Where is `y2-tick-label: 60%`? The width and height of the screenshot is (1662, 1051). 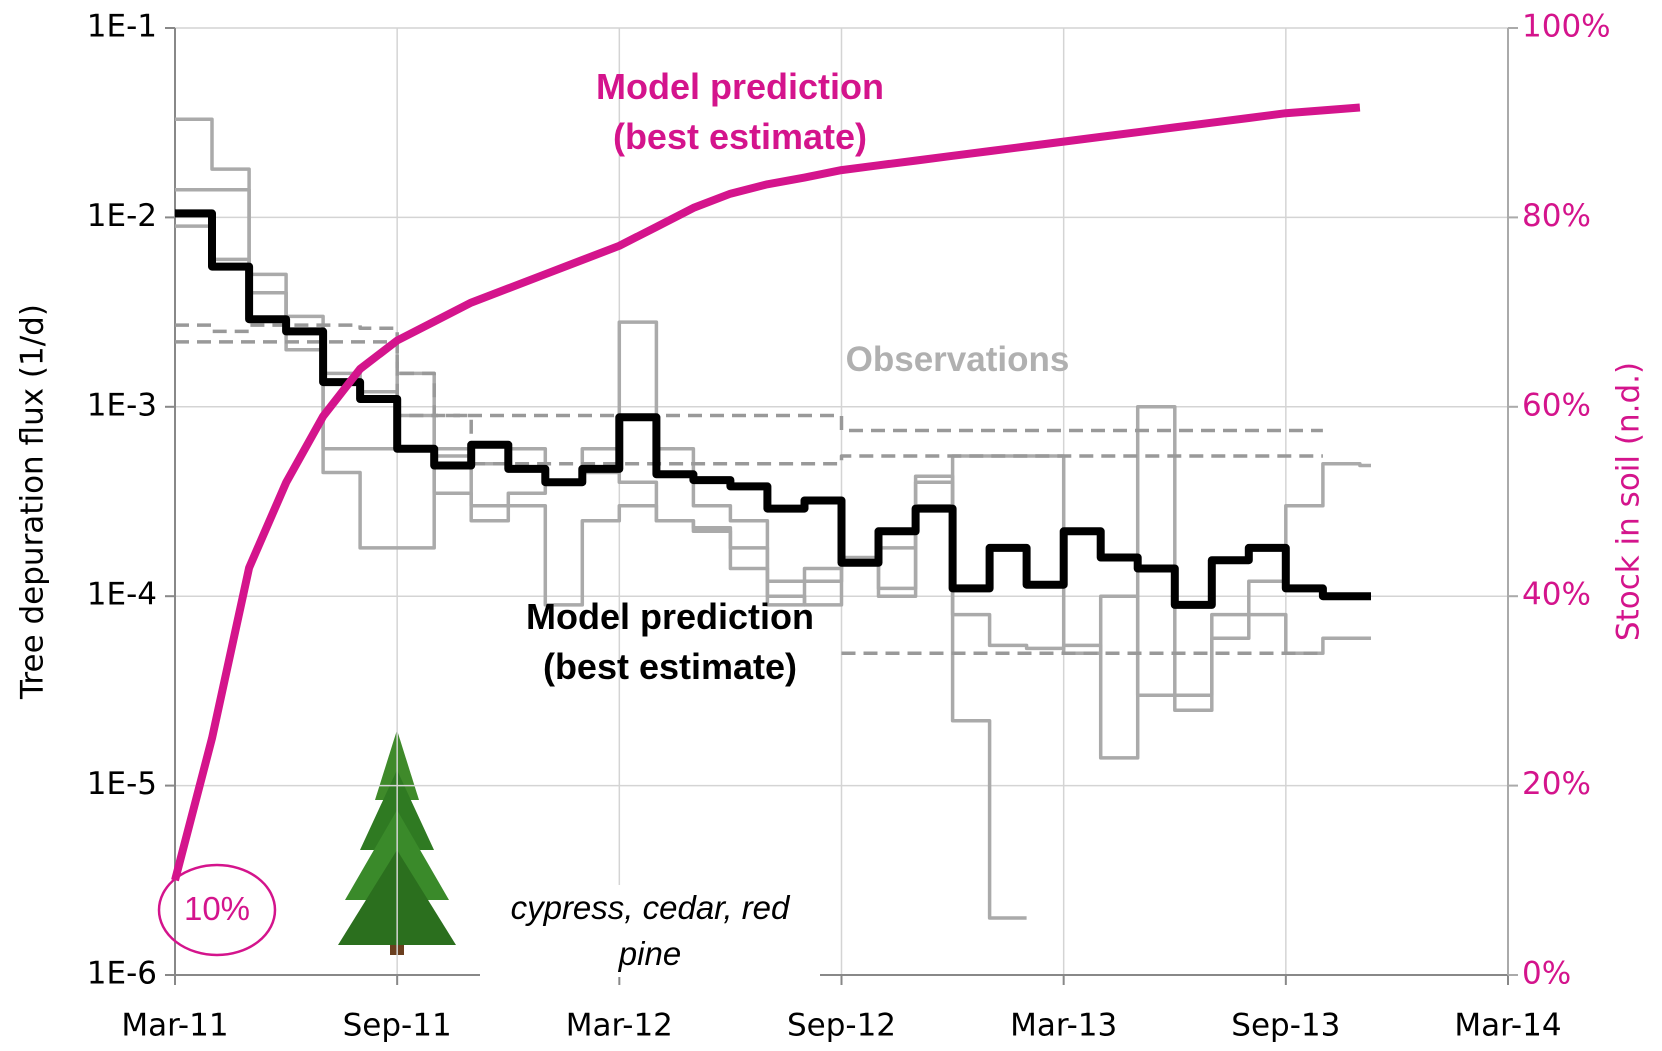 y2-tick-label: 60% is located at coordinates (1556, 405).